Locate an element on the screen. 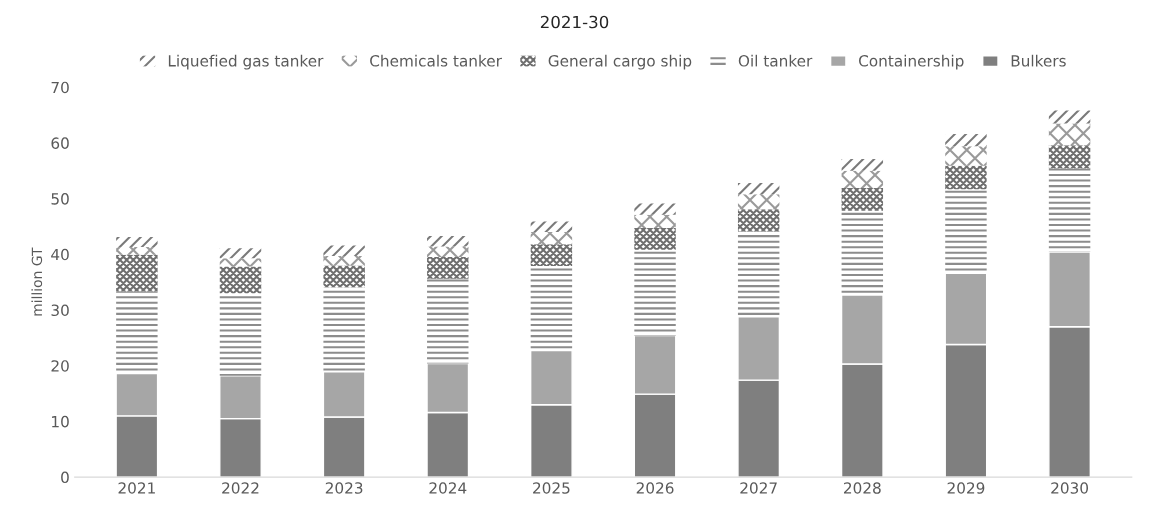 The width and height of the screenshot is (1149, 513). legend-label: Liquefied gas tanker is located at coordinates (246, 62).